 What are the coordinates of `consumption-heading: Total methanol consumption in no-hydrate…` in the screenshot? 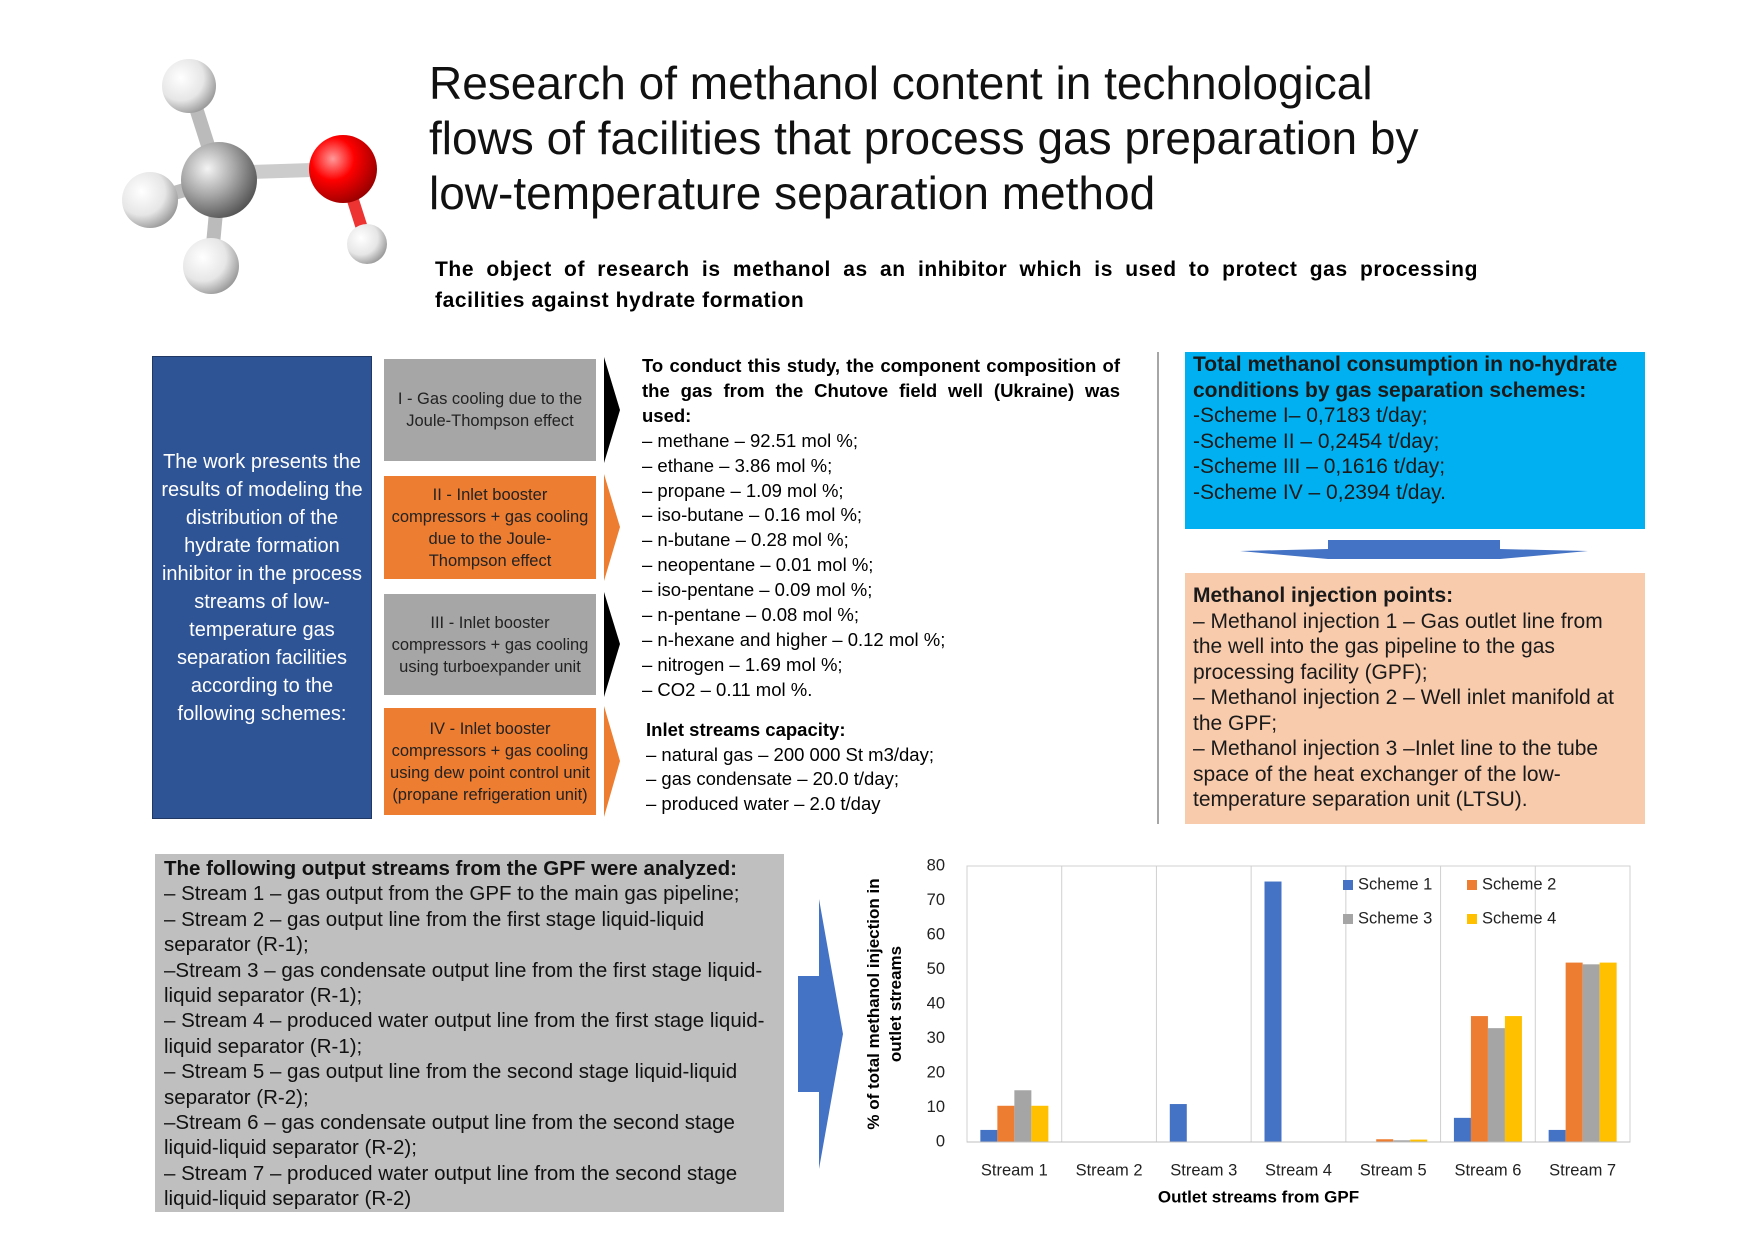 It's located at (1405, 377).